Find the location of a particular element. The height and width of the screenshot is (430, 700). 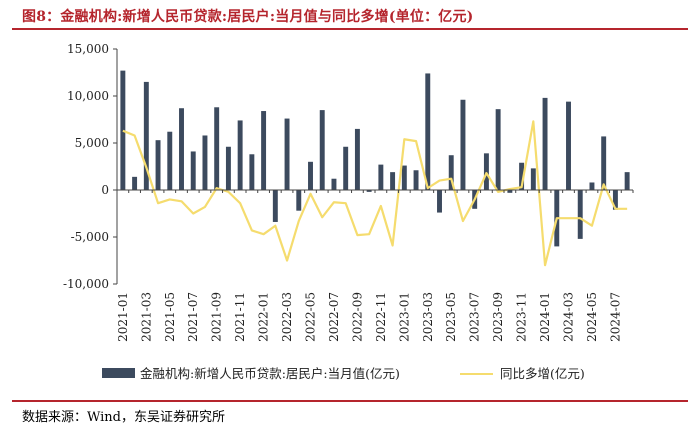

y-tick-label: 0 is located at coordinates (105, 190).